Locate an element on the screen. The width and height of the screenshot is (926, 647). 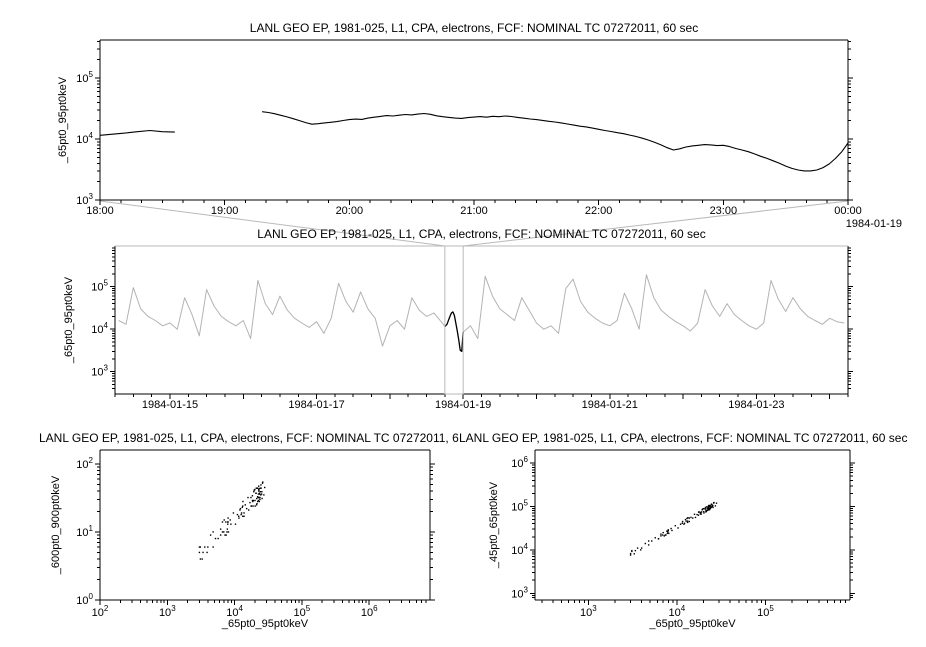
panel4-x-axis-label: _65pt0_95pt0keV is located at coordinates (692, 624).